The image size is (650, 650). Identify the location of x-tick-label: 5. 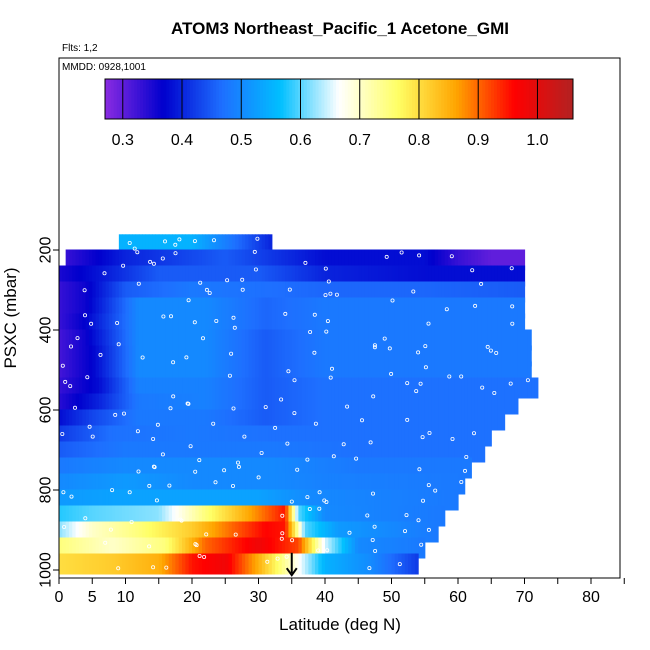
(92, 597).